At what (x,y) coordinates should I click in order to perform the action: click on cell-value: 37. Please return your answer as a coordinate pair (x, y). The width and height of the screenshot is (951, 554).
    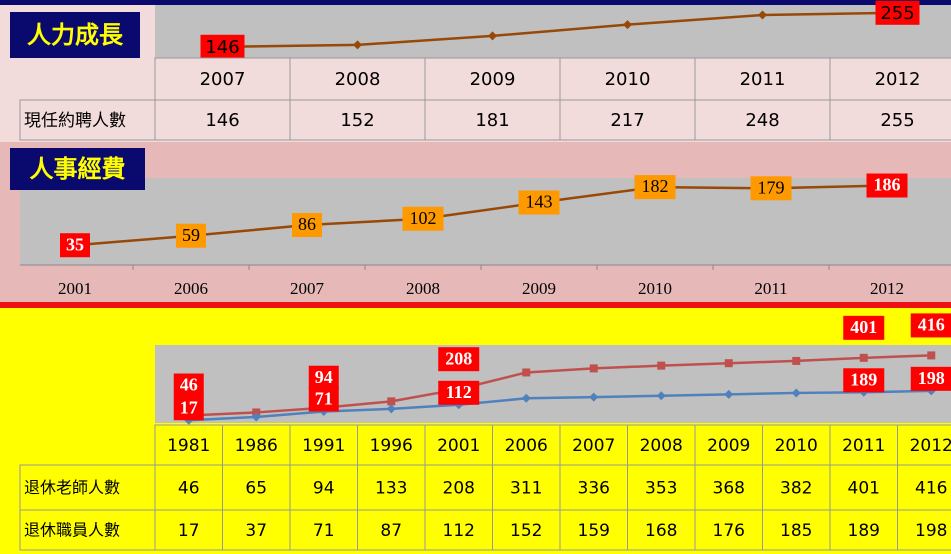
    Looking at the image, I should click on (256, 531).